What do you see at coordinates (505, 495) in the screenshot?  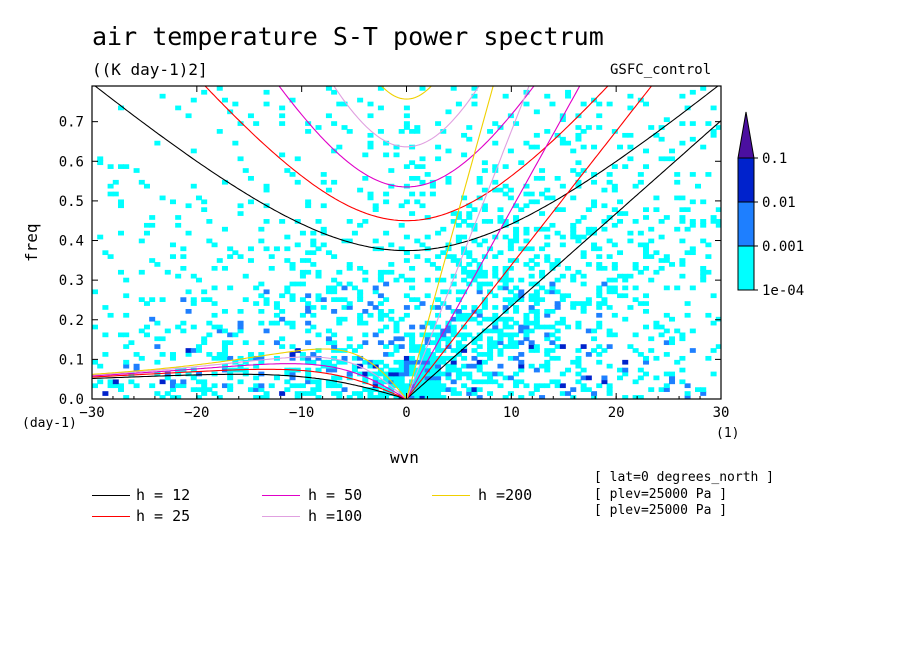 I see `legend-label-h200: h =200` at bounding box center [505, 495].